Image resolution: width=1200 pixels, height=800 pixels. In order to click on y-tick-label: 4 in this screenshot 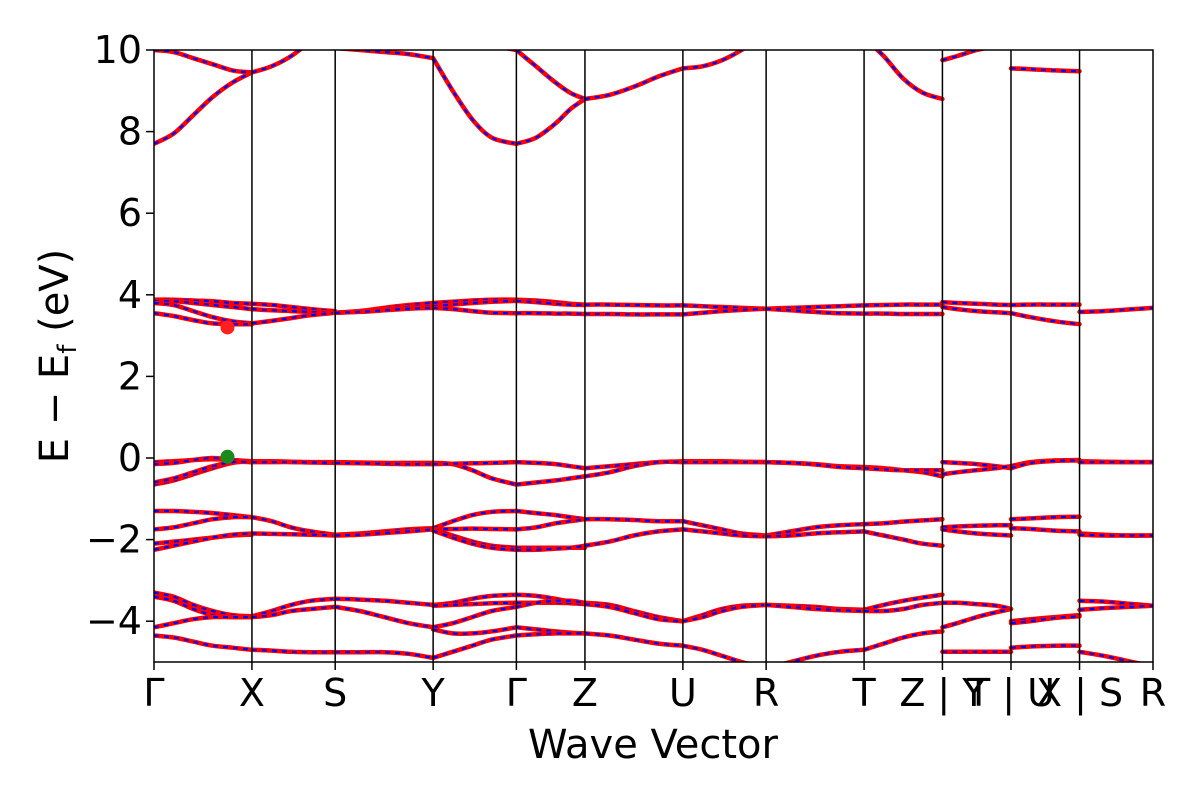, I will do `click(130, 295)`.